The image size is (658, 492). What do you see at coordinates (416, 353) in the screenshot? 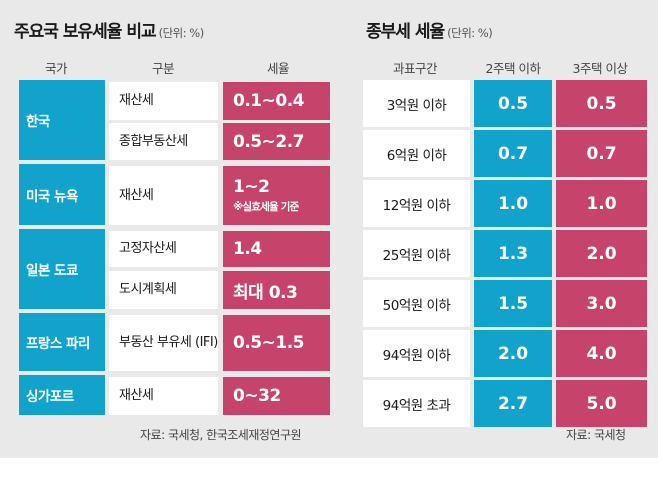
I see `bracket-cell: 94억원 이하` at bounding box center [416, 353].